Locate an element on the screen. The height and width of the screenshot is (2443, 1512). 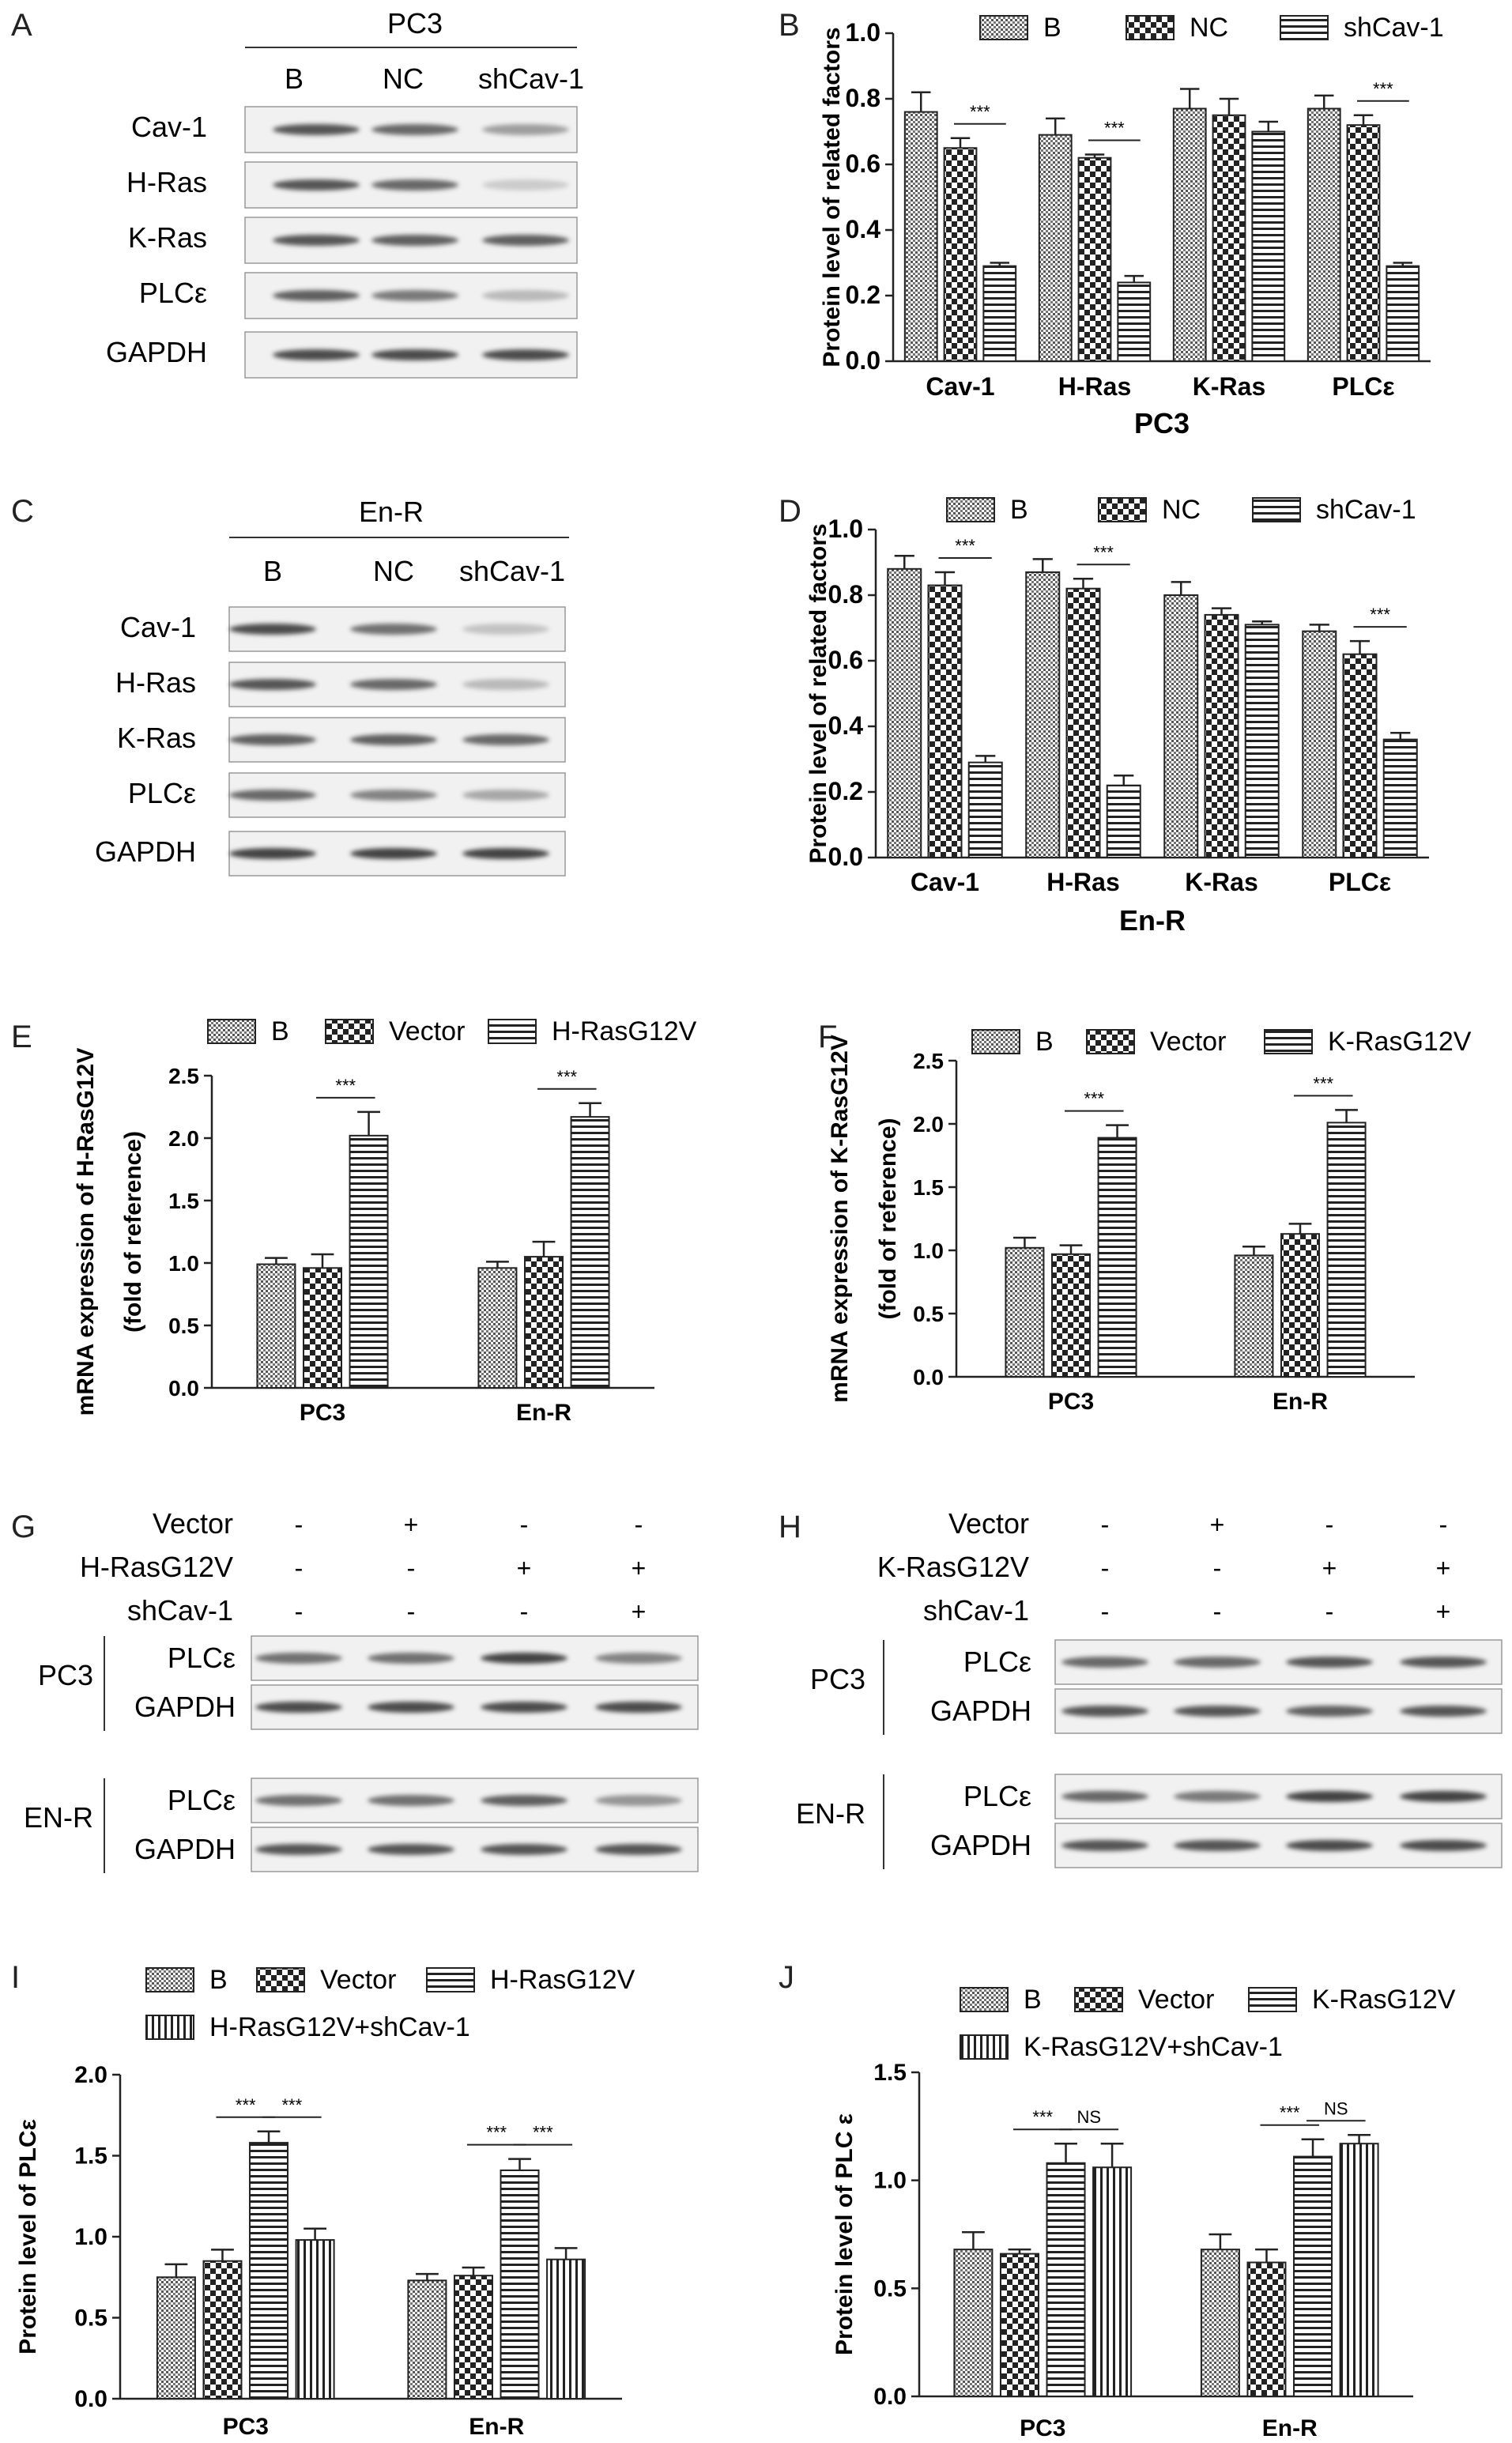
y-tick-label: 0.0 is located at coordinates (845, 857).